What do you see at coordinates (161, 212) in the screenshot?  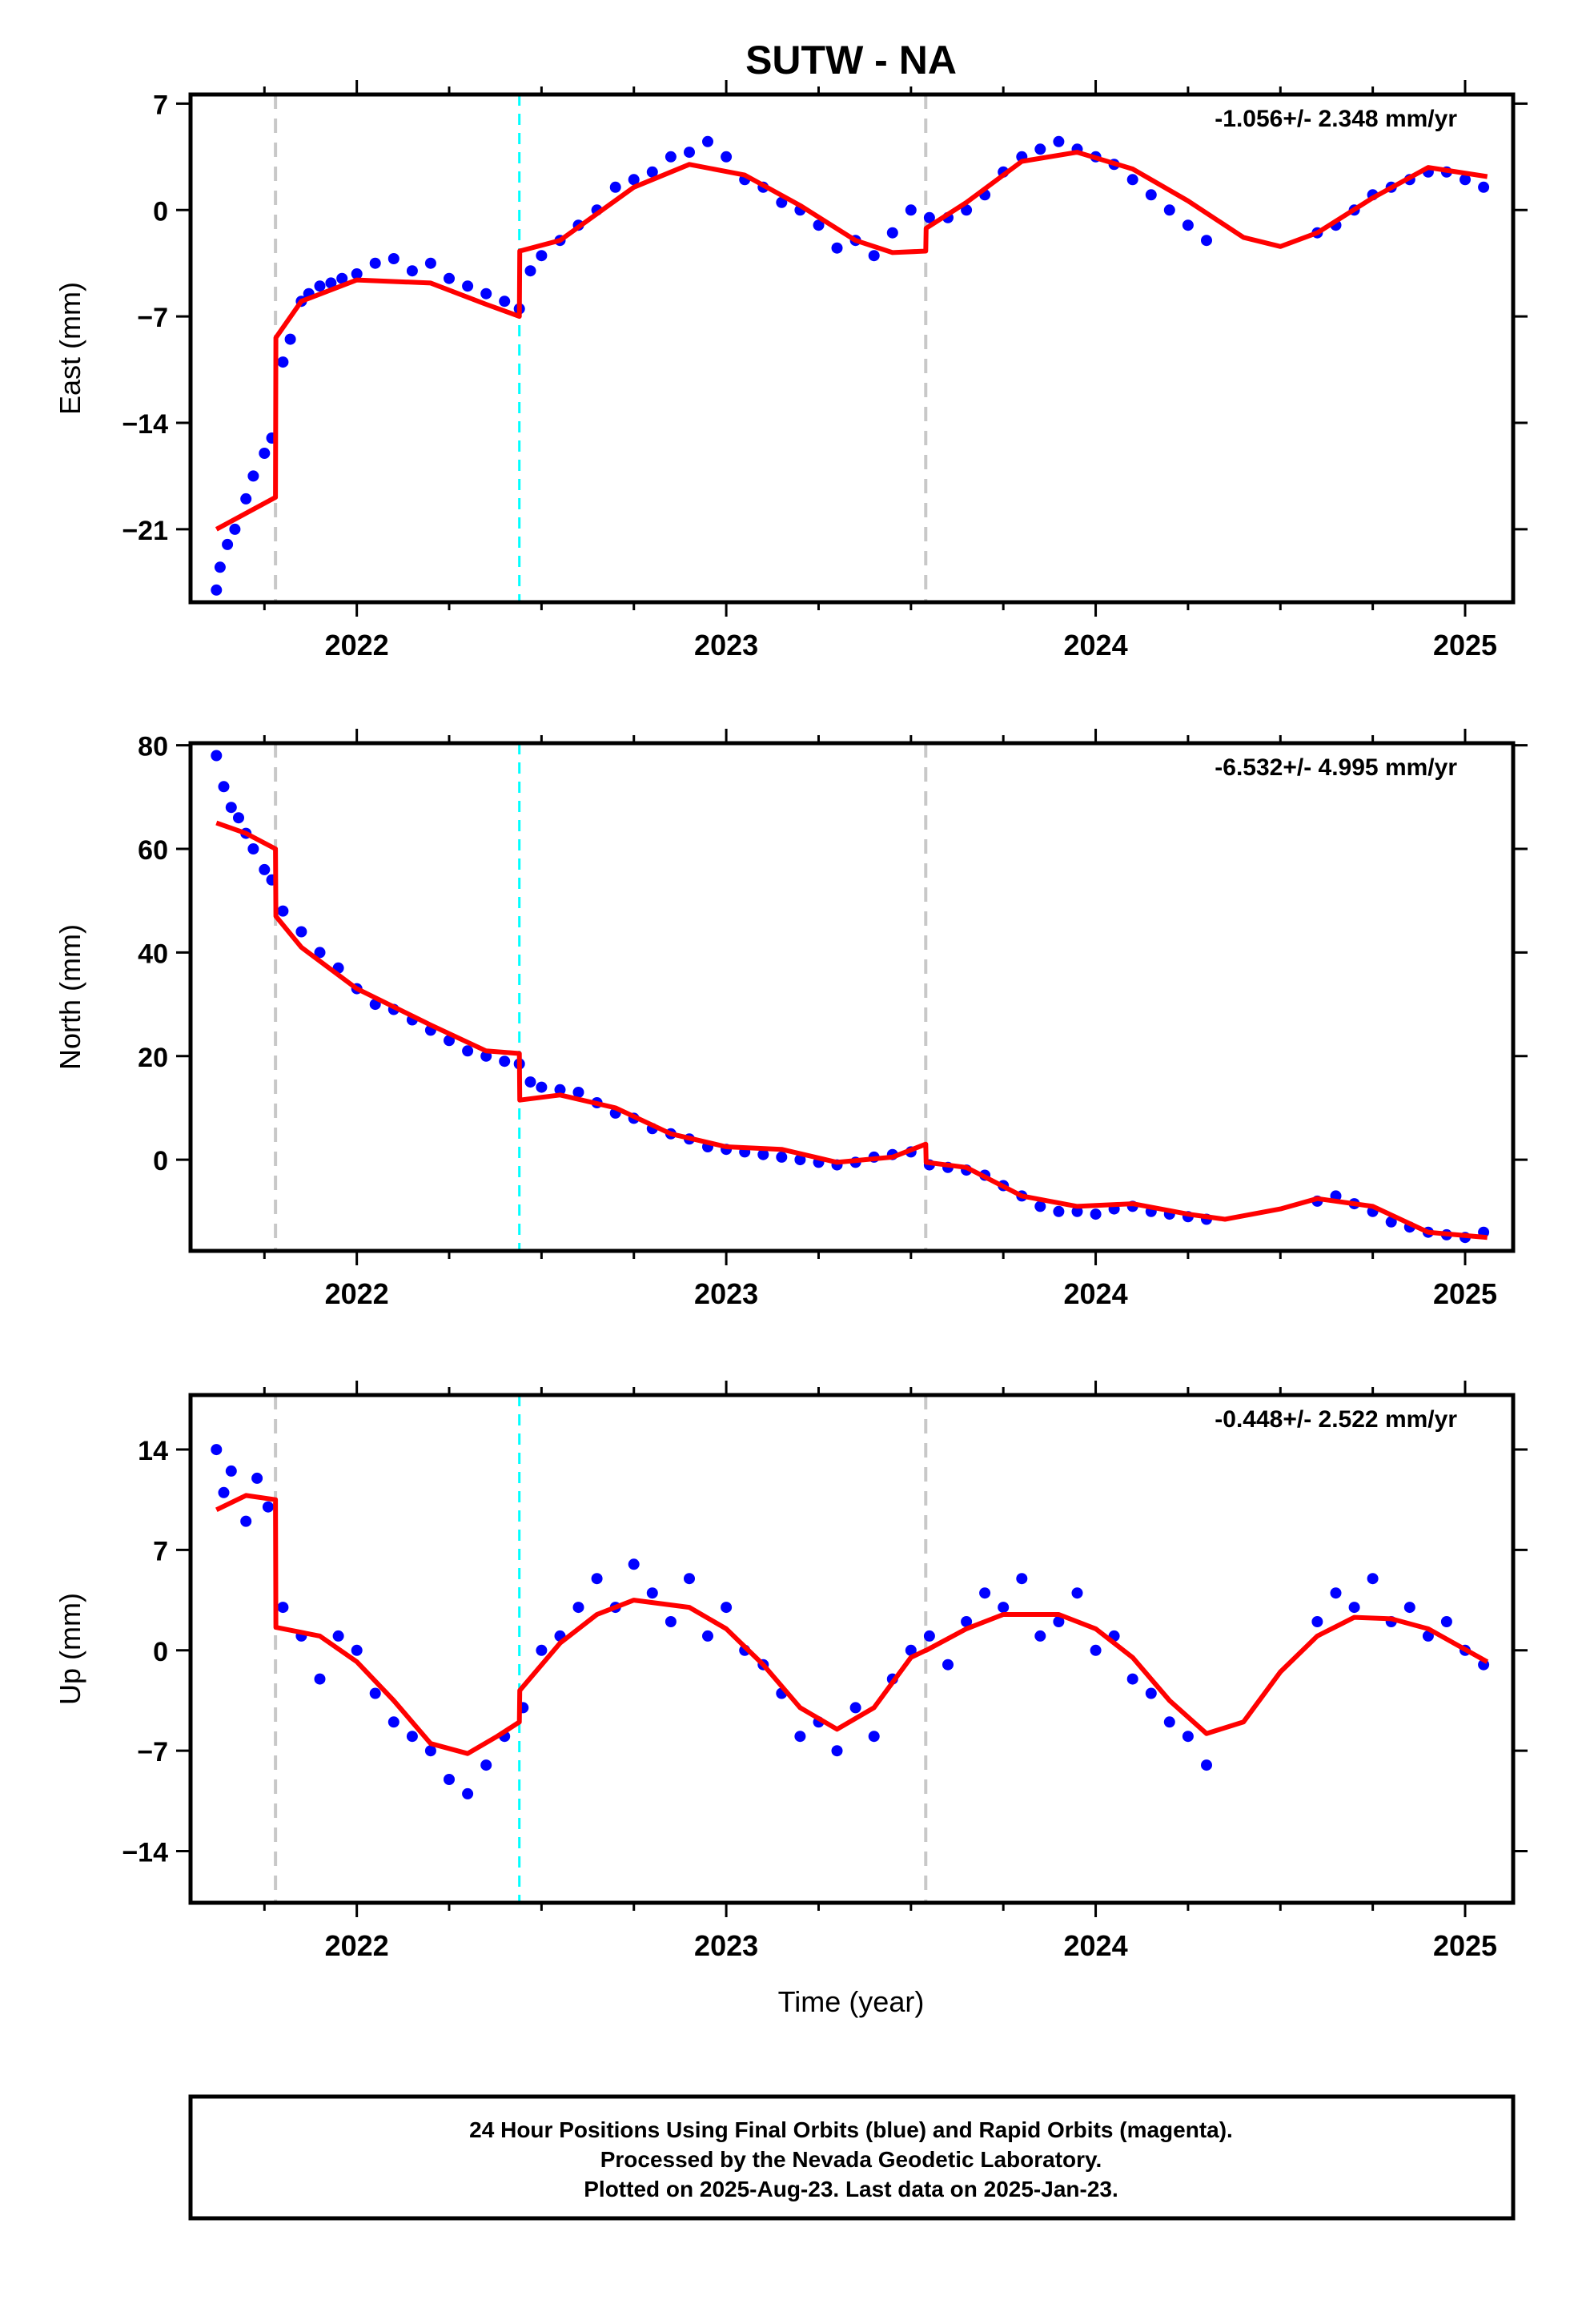 I see `y-tick-label: 0` at bounding box center [161, 212].